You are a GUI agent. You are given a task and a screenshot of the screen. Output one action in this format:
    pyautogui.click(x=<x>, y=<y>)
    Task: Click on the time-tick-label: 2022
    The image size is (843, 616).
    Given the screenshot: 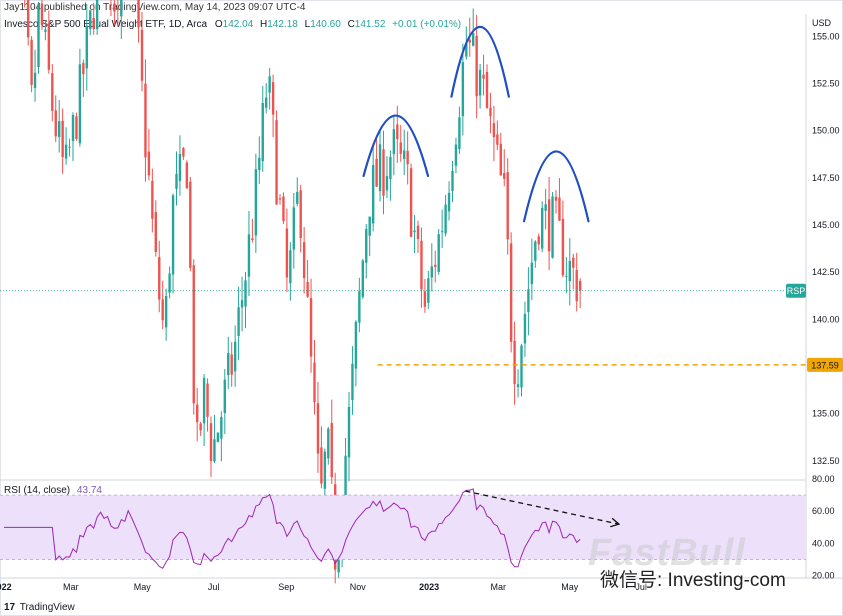 What is the action you would take?
    pyautogui.click(x=6, y=587)
    